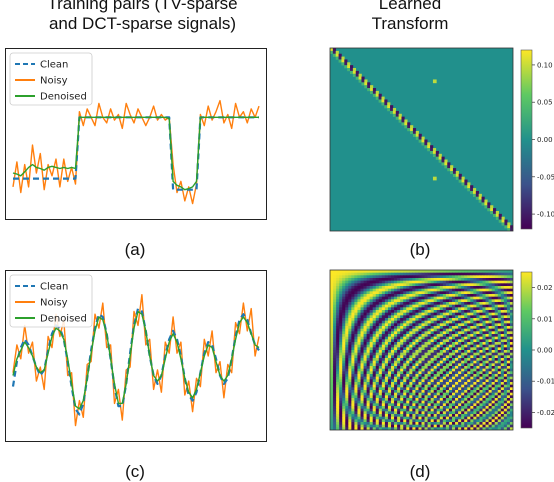 The height and width of the screenshot is (482, 554). I want to click on panel-label-c: (c), so click(135, 471).